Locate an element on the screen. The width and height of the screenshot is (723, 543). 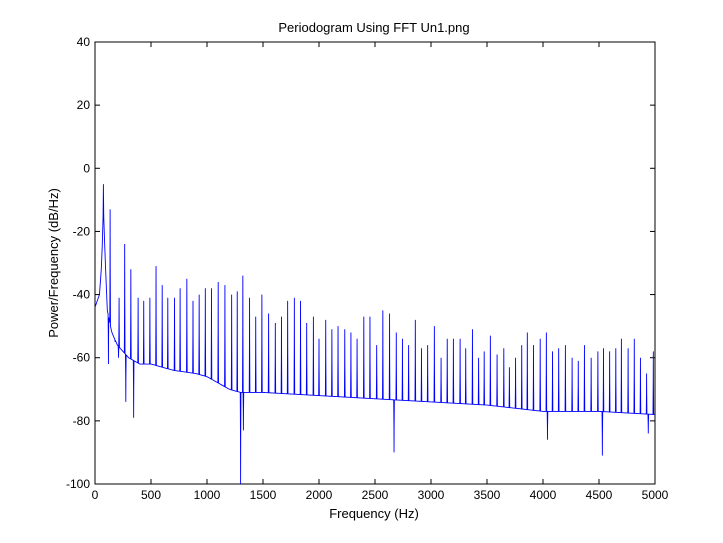
y-tick-label: -80 is located at coordinates (82, 421).